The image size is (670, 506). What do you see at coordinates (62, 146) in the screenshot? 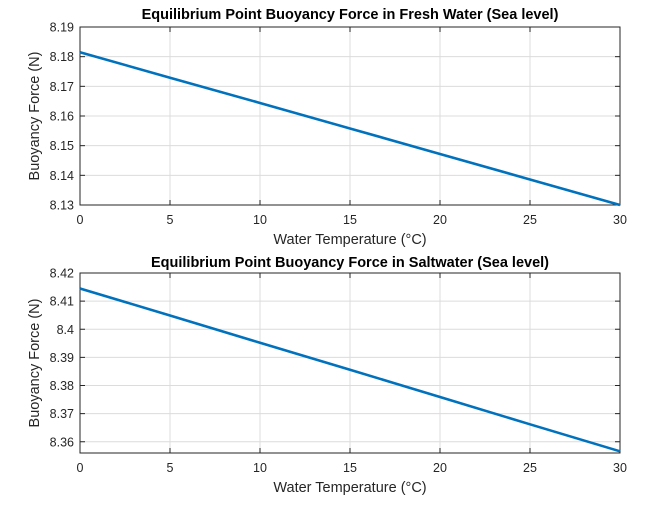
I see `y-tick-label: 8.15` at bounding box center [62, 146].